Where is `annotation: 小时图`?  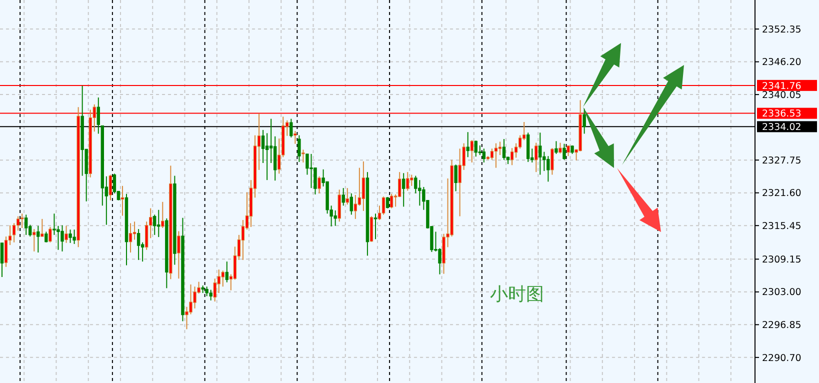
annotation: 小时图 is located at coordinates (517, 294).